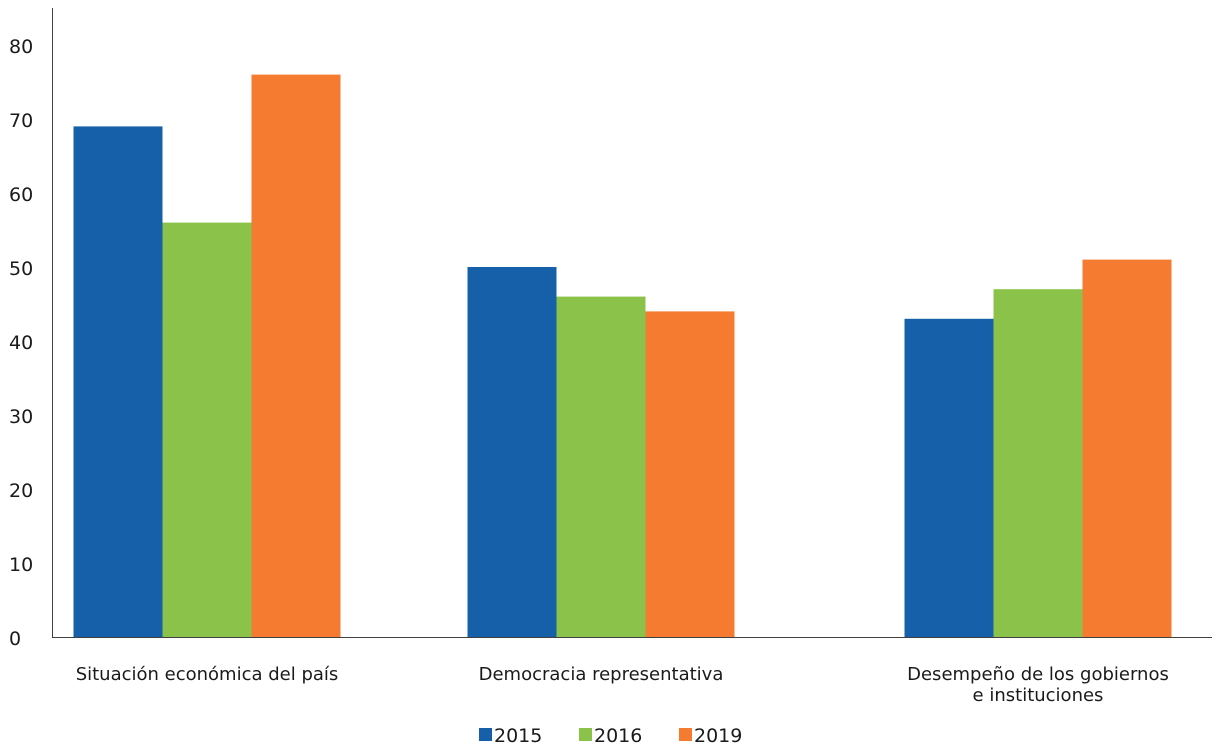 This screenshot has height=749, width=1231. I want to click on y-tick-label: 30, so click(21, 417).